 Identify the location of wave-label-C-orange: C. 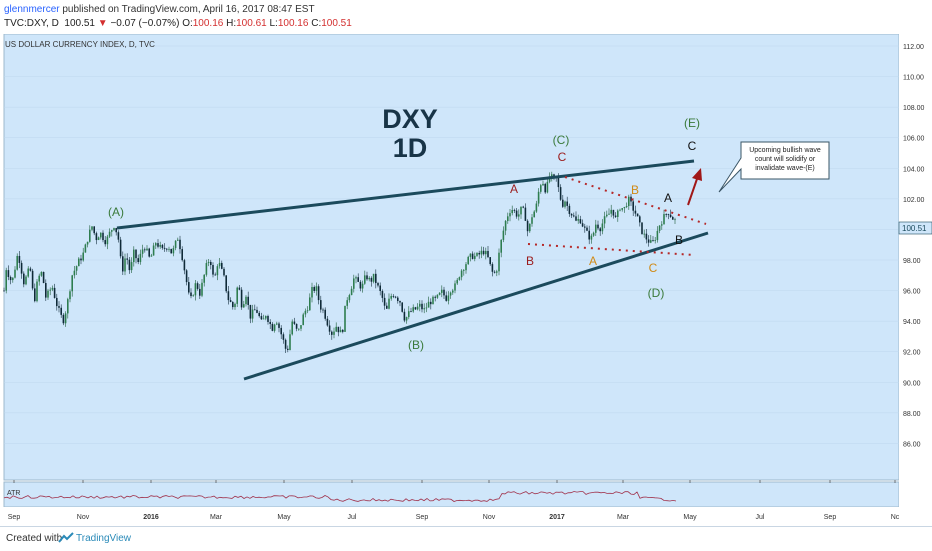
(653, 268).